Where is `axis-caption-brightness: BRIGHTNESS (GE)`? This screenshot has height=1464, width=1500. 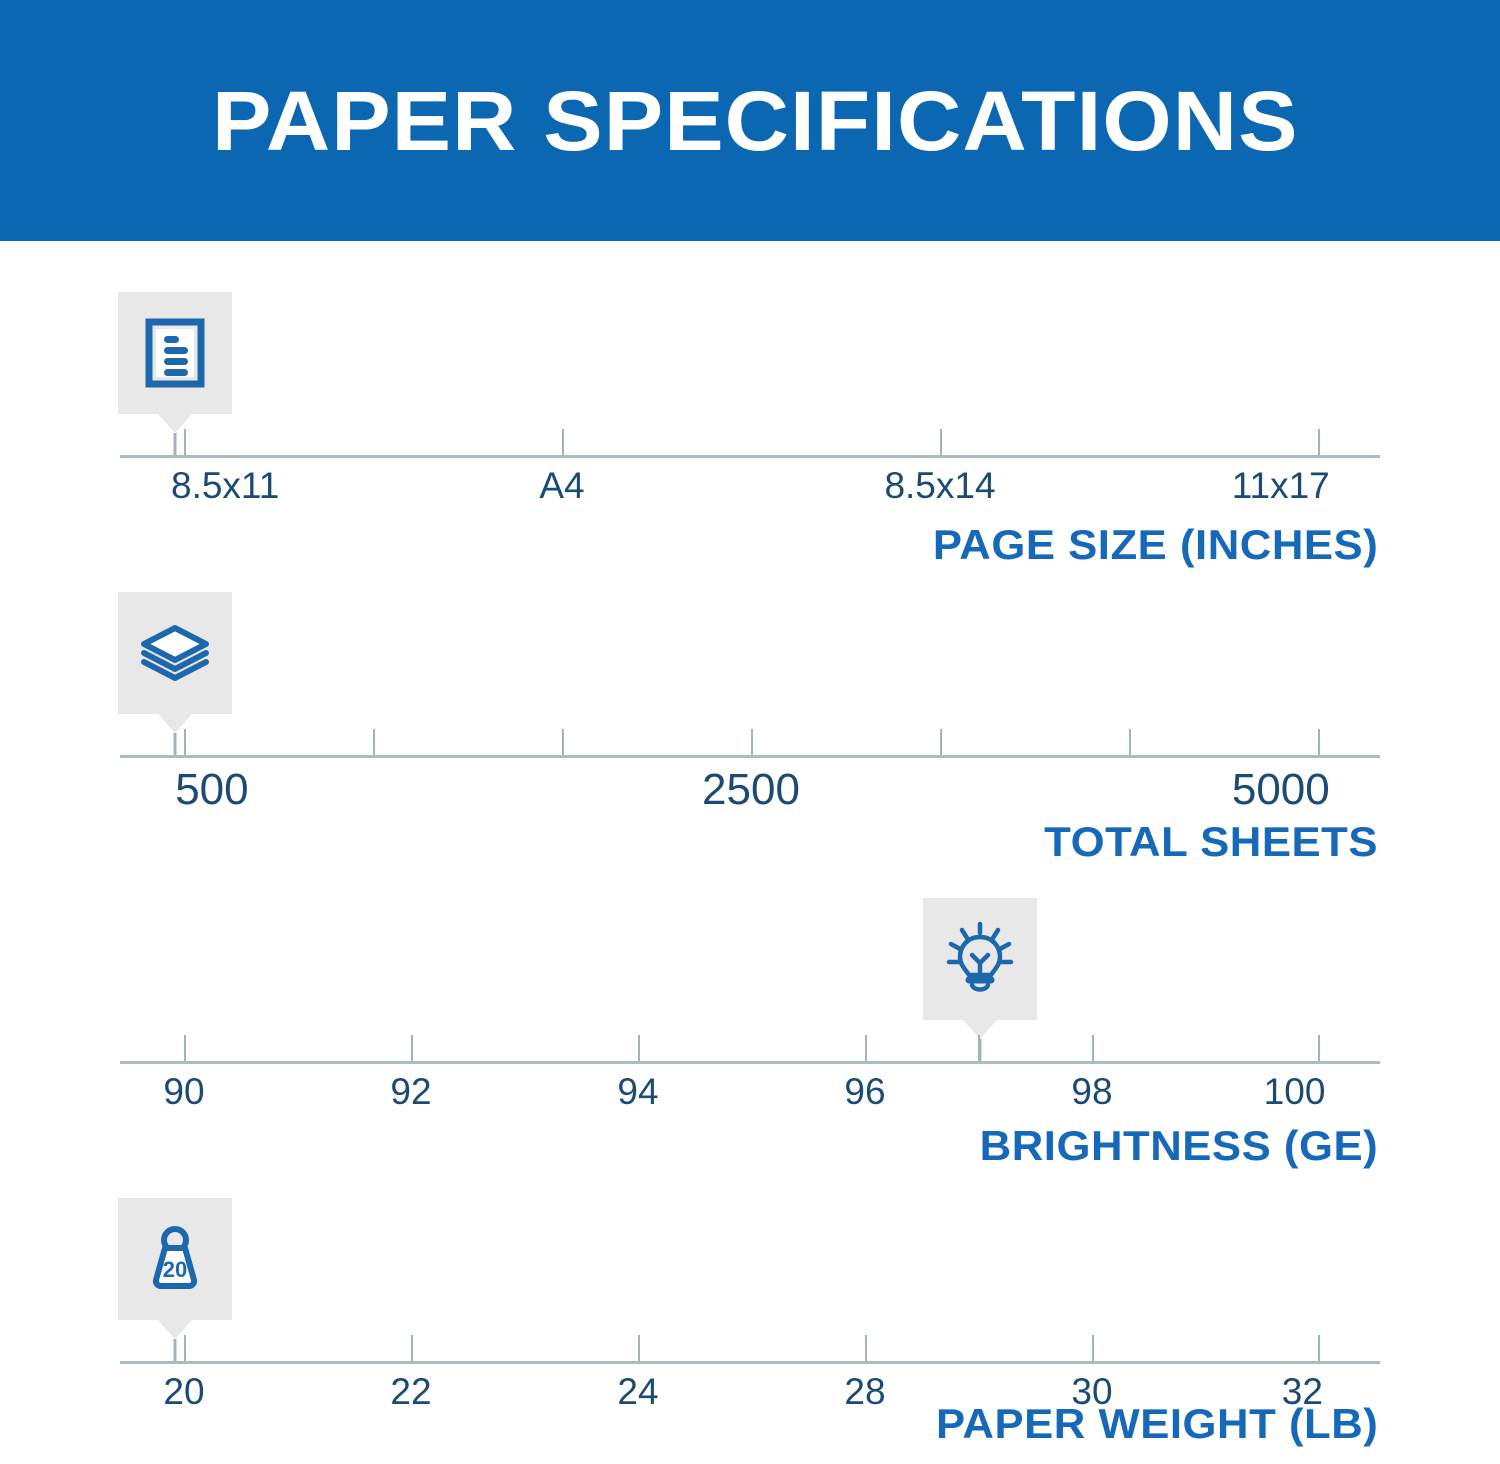
axis-caption-brightness: BRIGHTNESS (GE) is located at coordinates (1178, 1145).